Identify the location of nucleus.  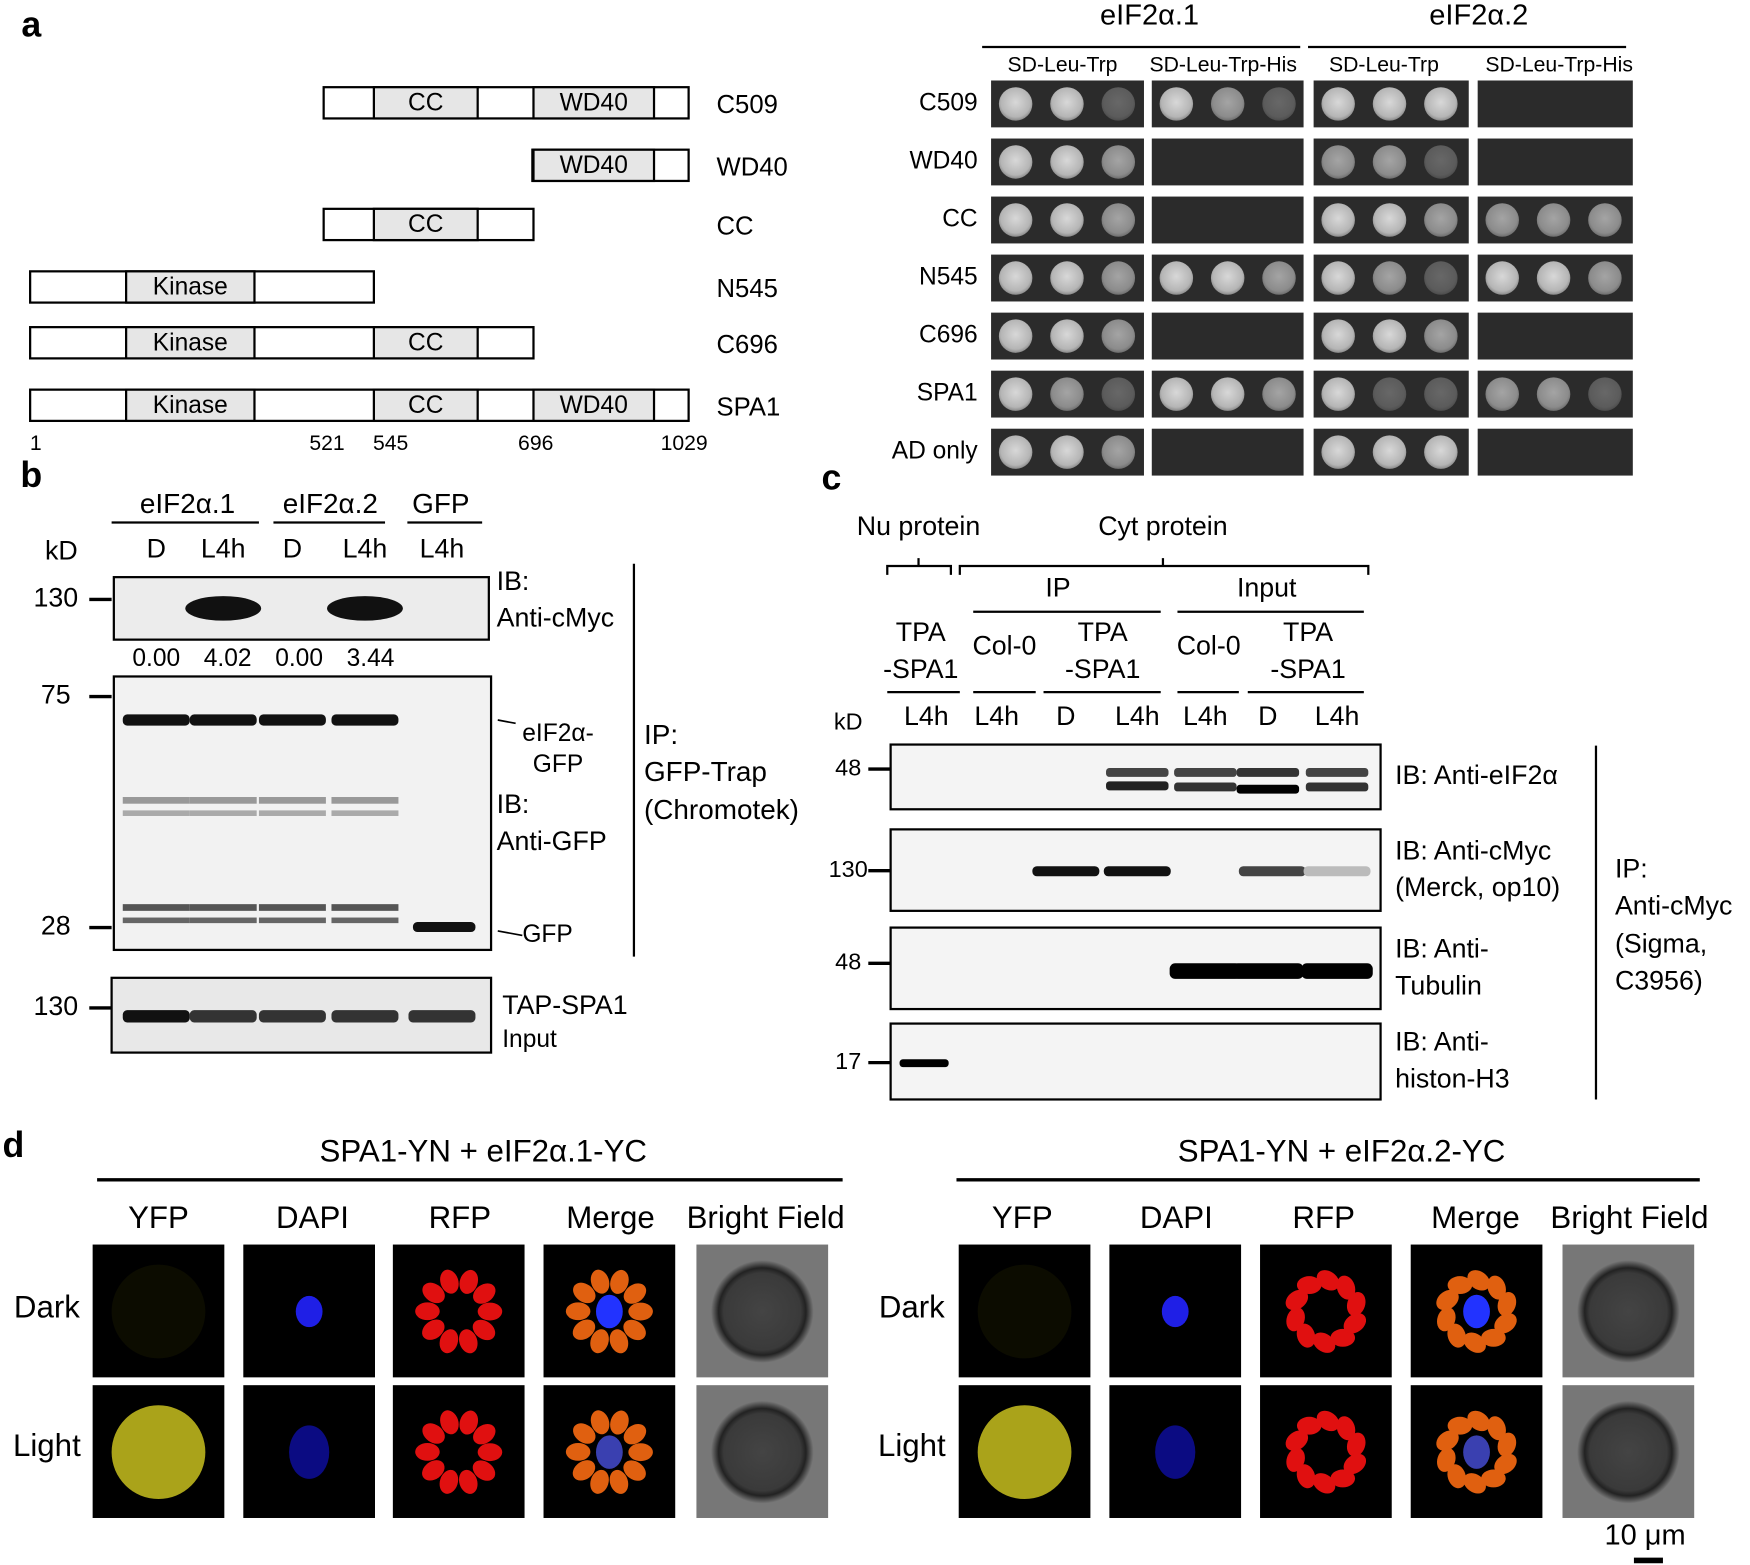
(1476, 1452).